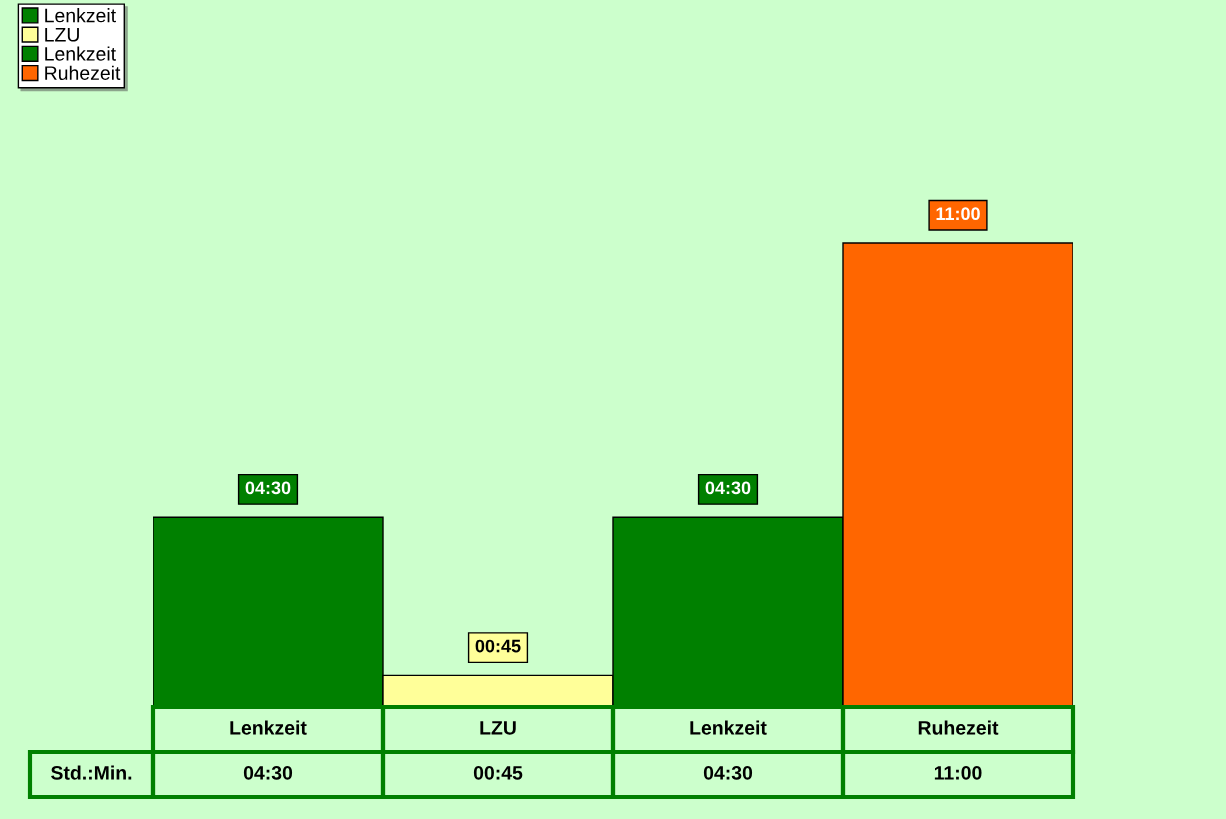 This screenshot has width=1226, height=819. Describe the element at coordinates (83, 72) in the screenshot. I see `legend-label: Ruhezeit` at that location.